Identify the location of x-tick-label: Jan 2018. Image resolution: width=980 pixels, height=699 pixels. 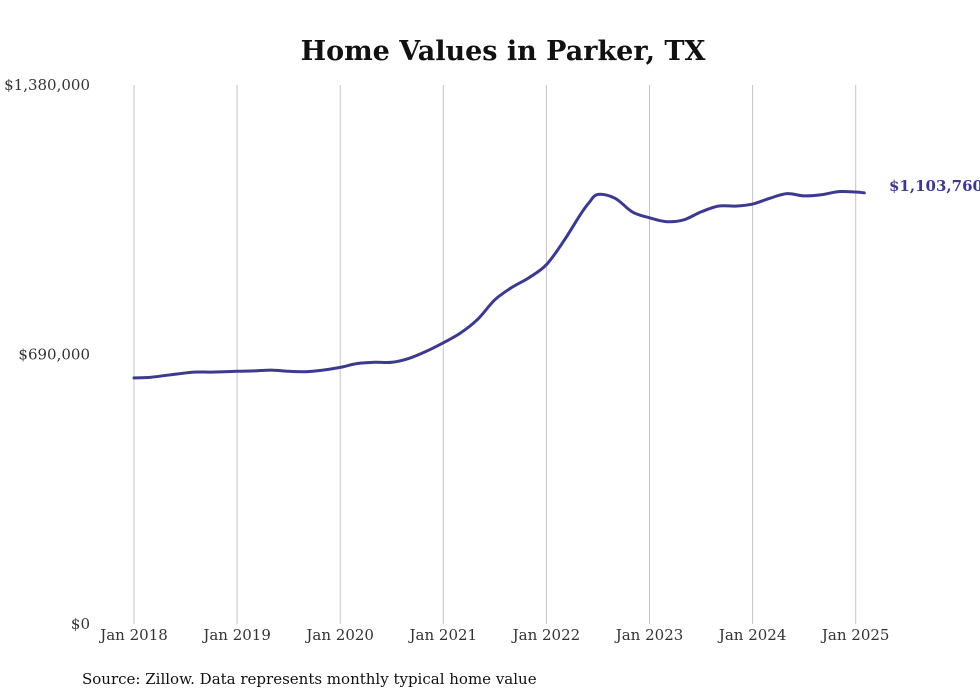
(133, 635).